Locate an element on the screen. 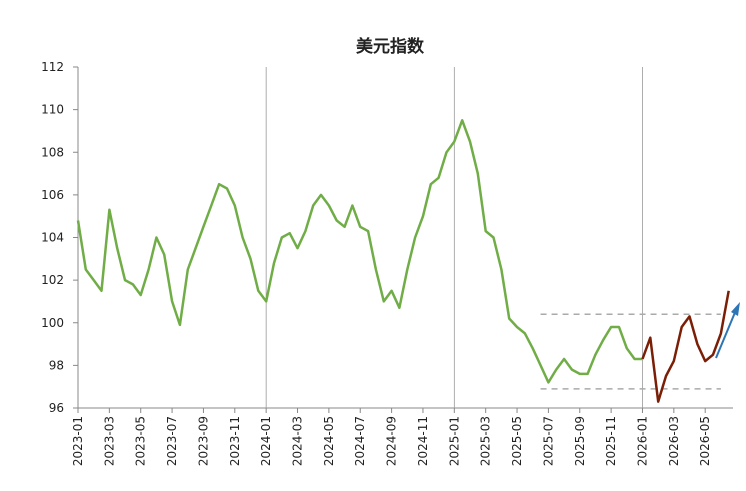 This screenshot has width=746, height=491. y-tick-label: 98 is located at coordinates (56, 365).